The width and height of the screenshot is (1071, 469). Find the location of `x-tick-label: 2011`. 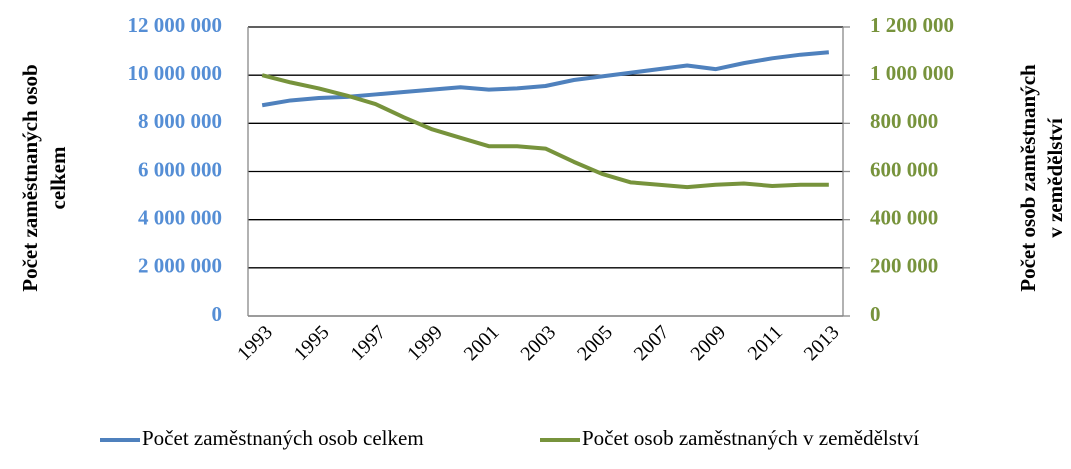

x-tick-label: 2011 is located at coordinates (765, 342).